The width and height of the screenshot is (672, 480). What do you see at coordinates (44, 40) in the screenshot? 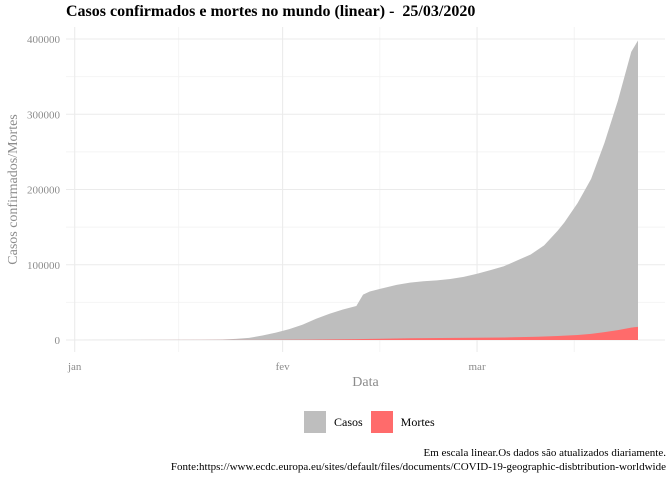
I see `y-tick-label: 400000` at bounding box center [44, 40].